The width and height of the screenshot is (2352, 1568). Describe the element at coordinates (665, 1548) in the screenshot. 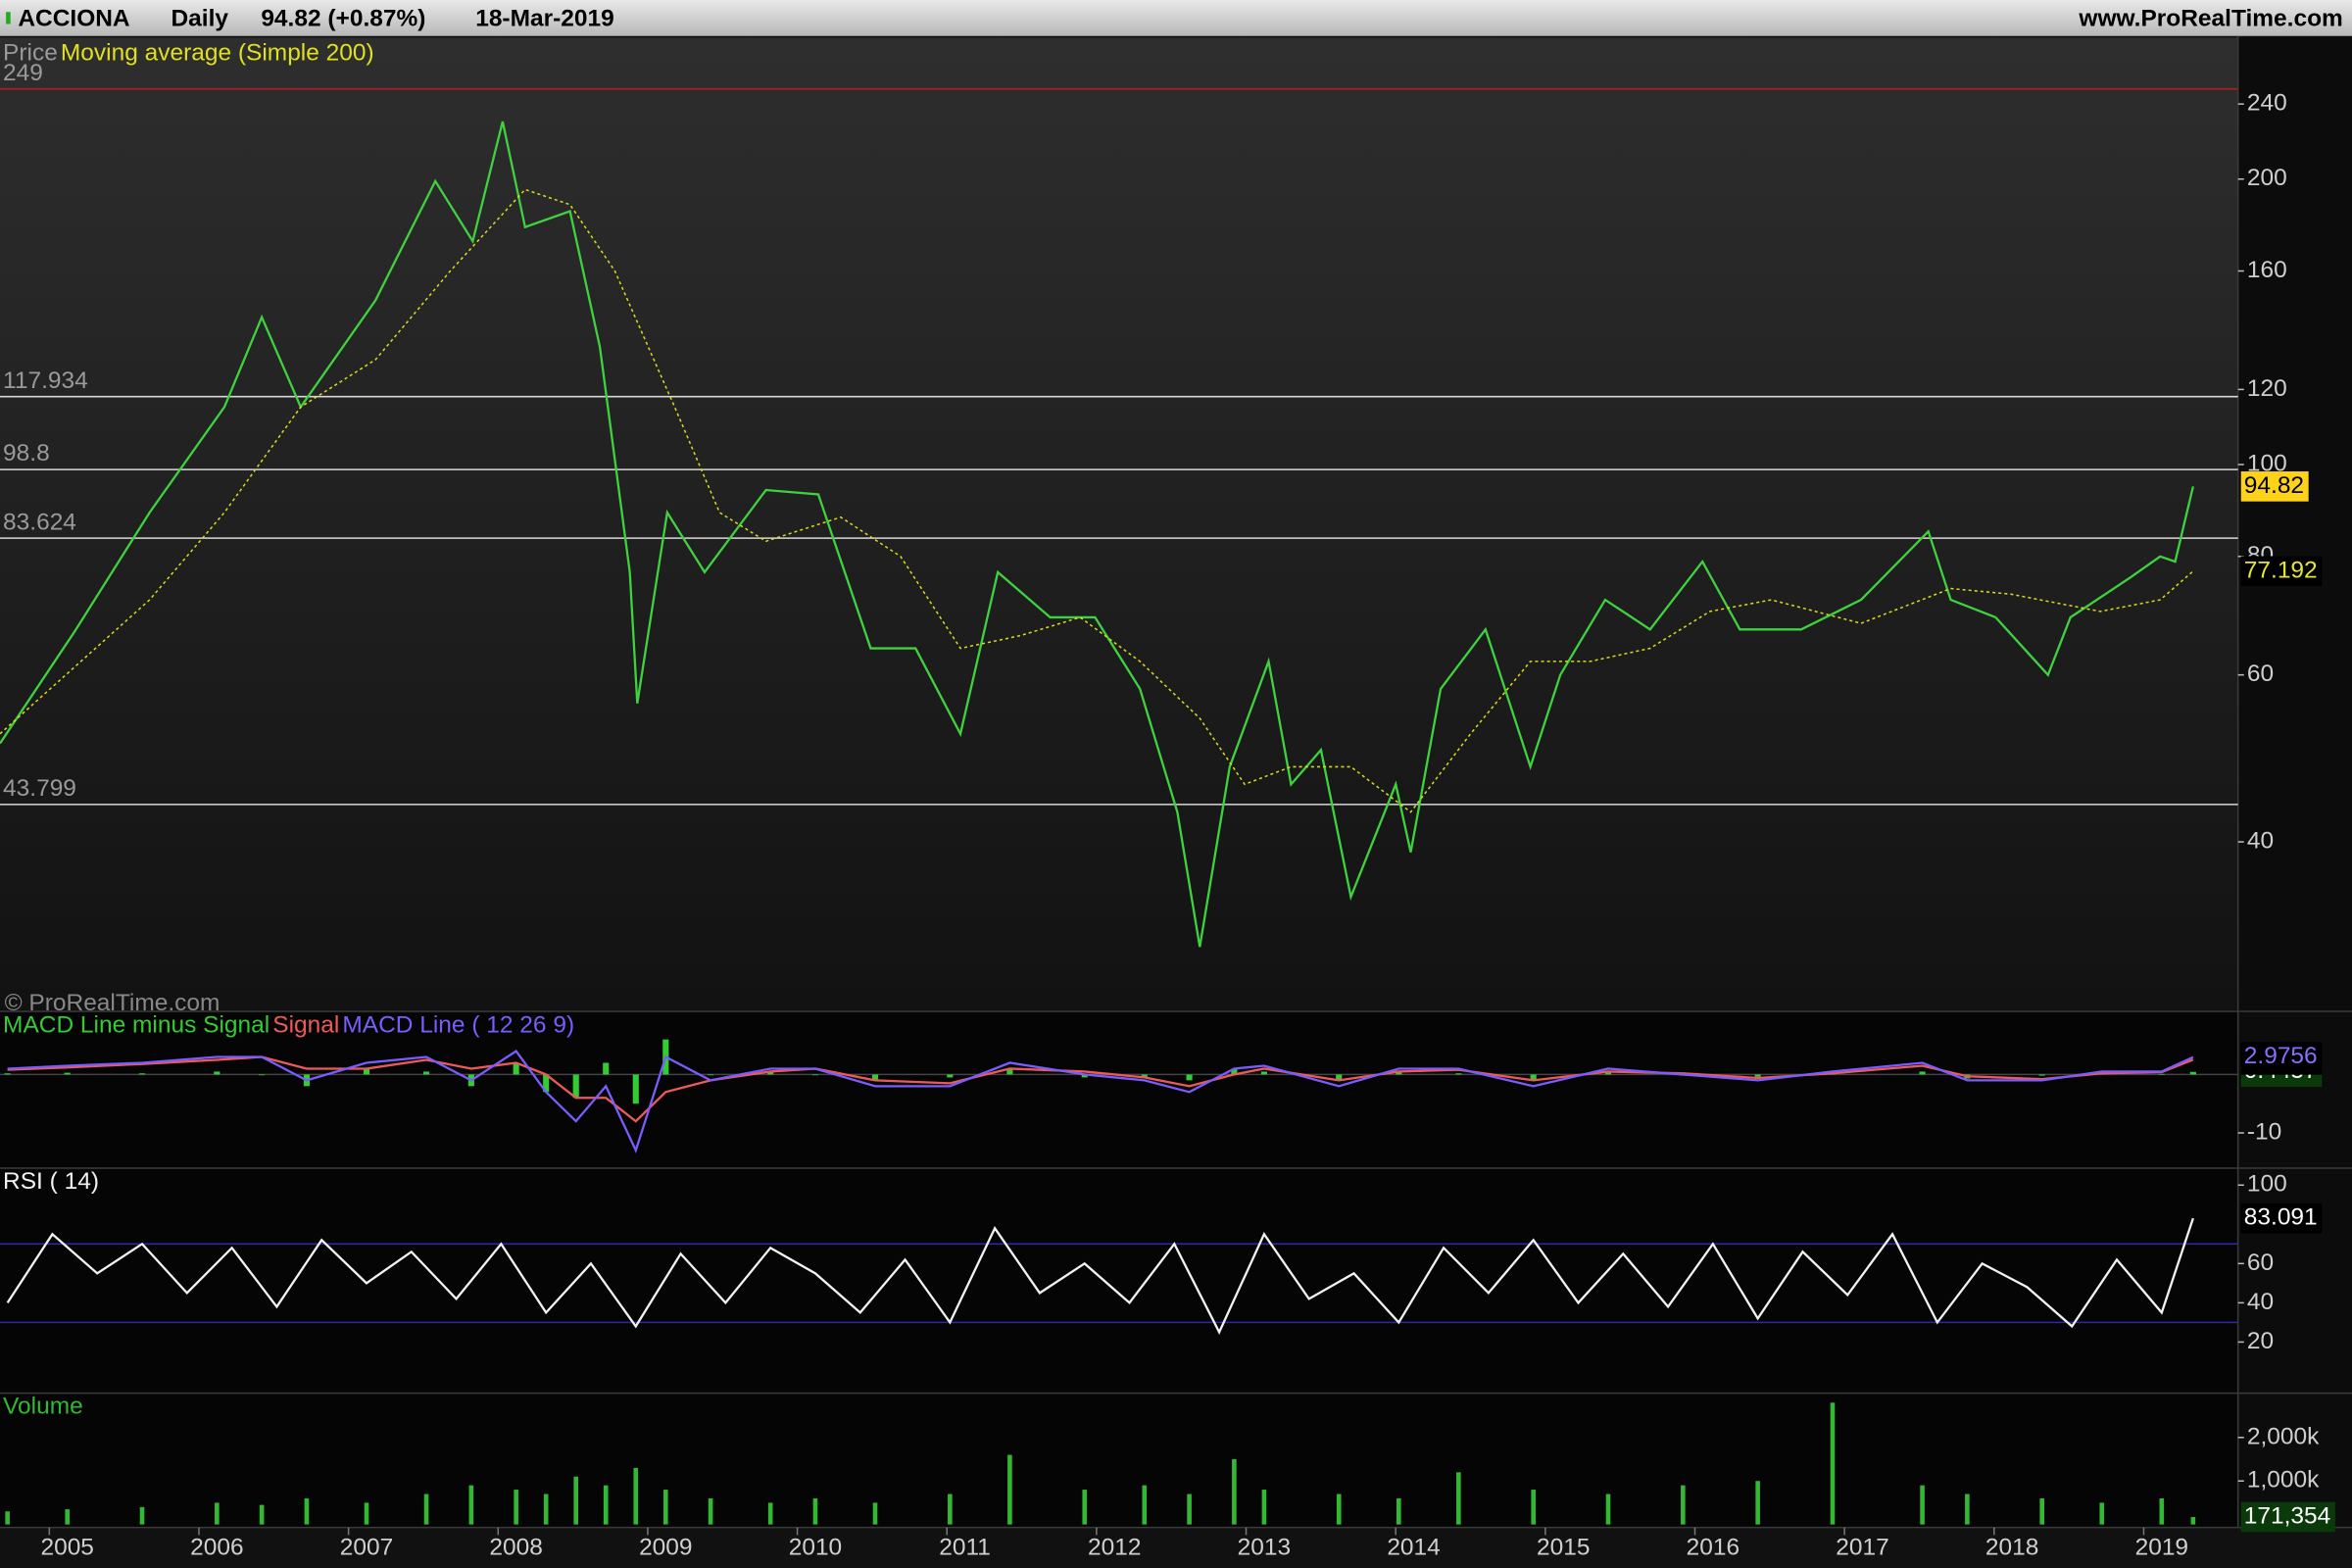

I see `x-tick-label: 2009` at that location.